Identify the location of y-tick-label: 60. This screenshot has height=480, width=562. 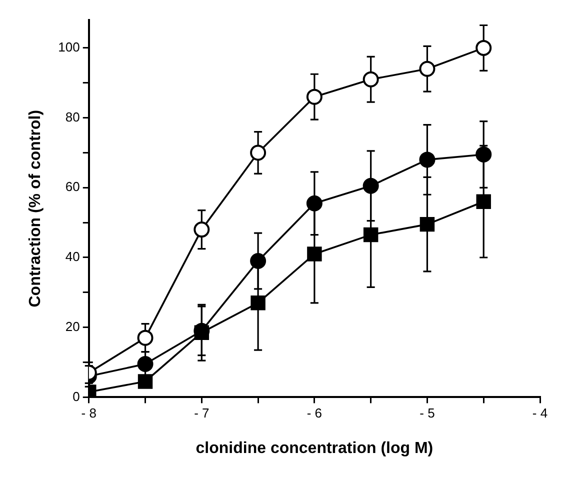
(72, 186).